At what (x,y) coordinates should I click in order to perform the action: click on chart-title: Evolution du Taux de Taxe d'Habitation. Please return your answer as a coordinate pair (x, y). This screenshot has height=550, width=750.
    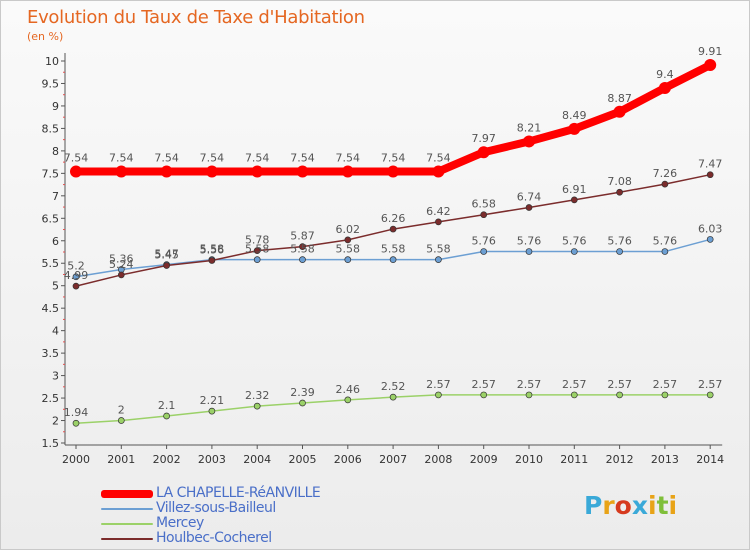
    Looking at the image, I should click on (196, 17).